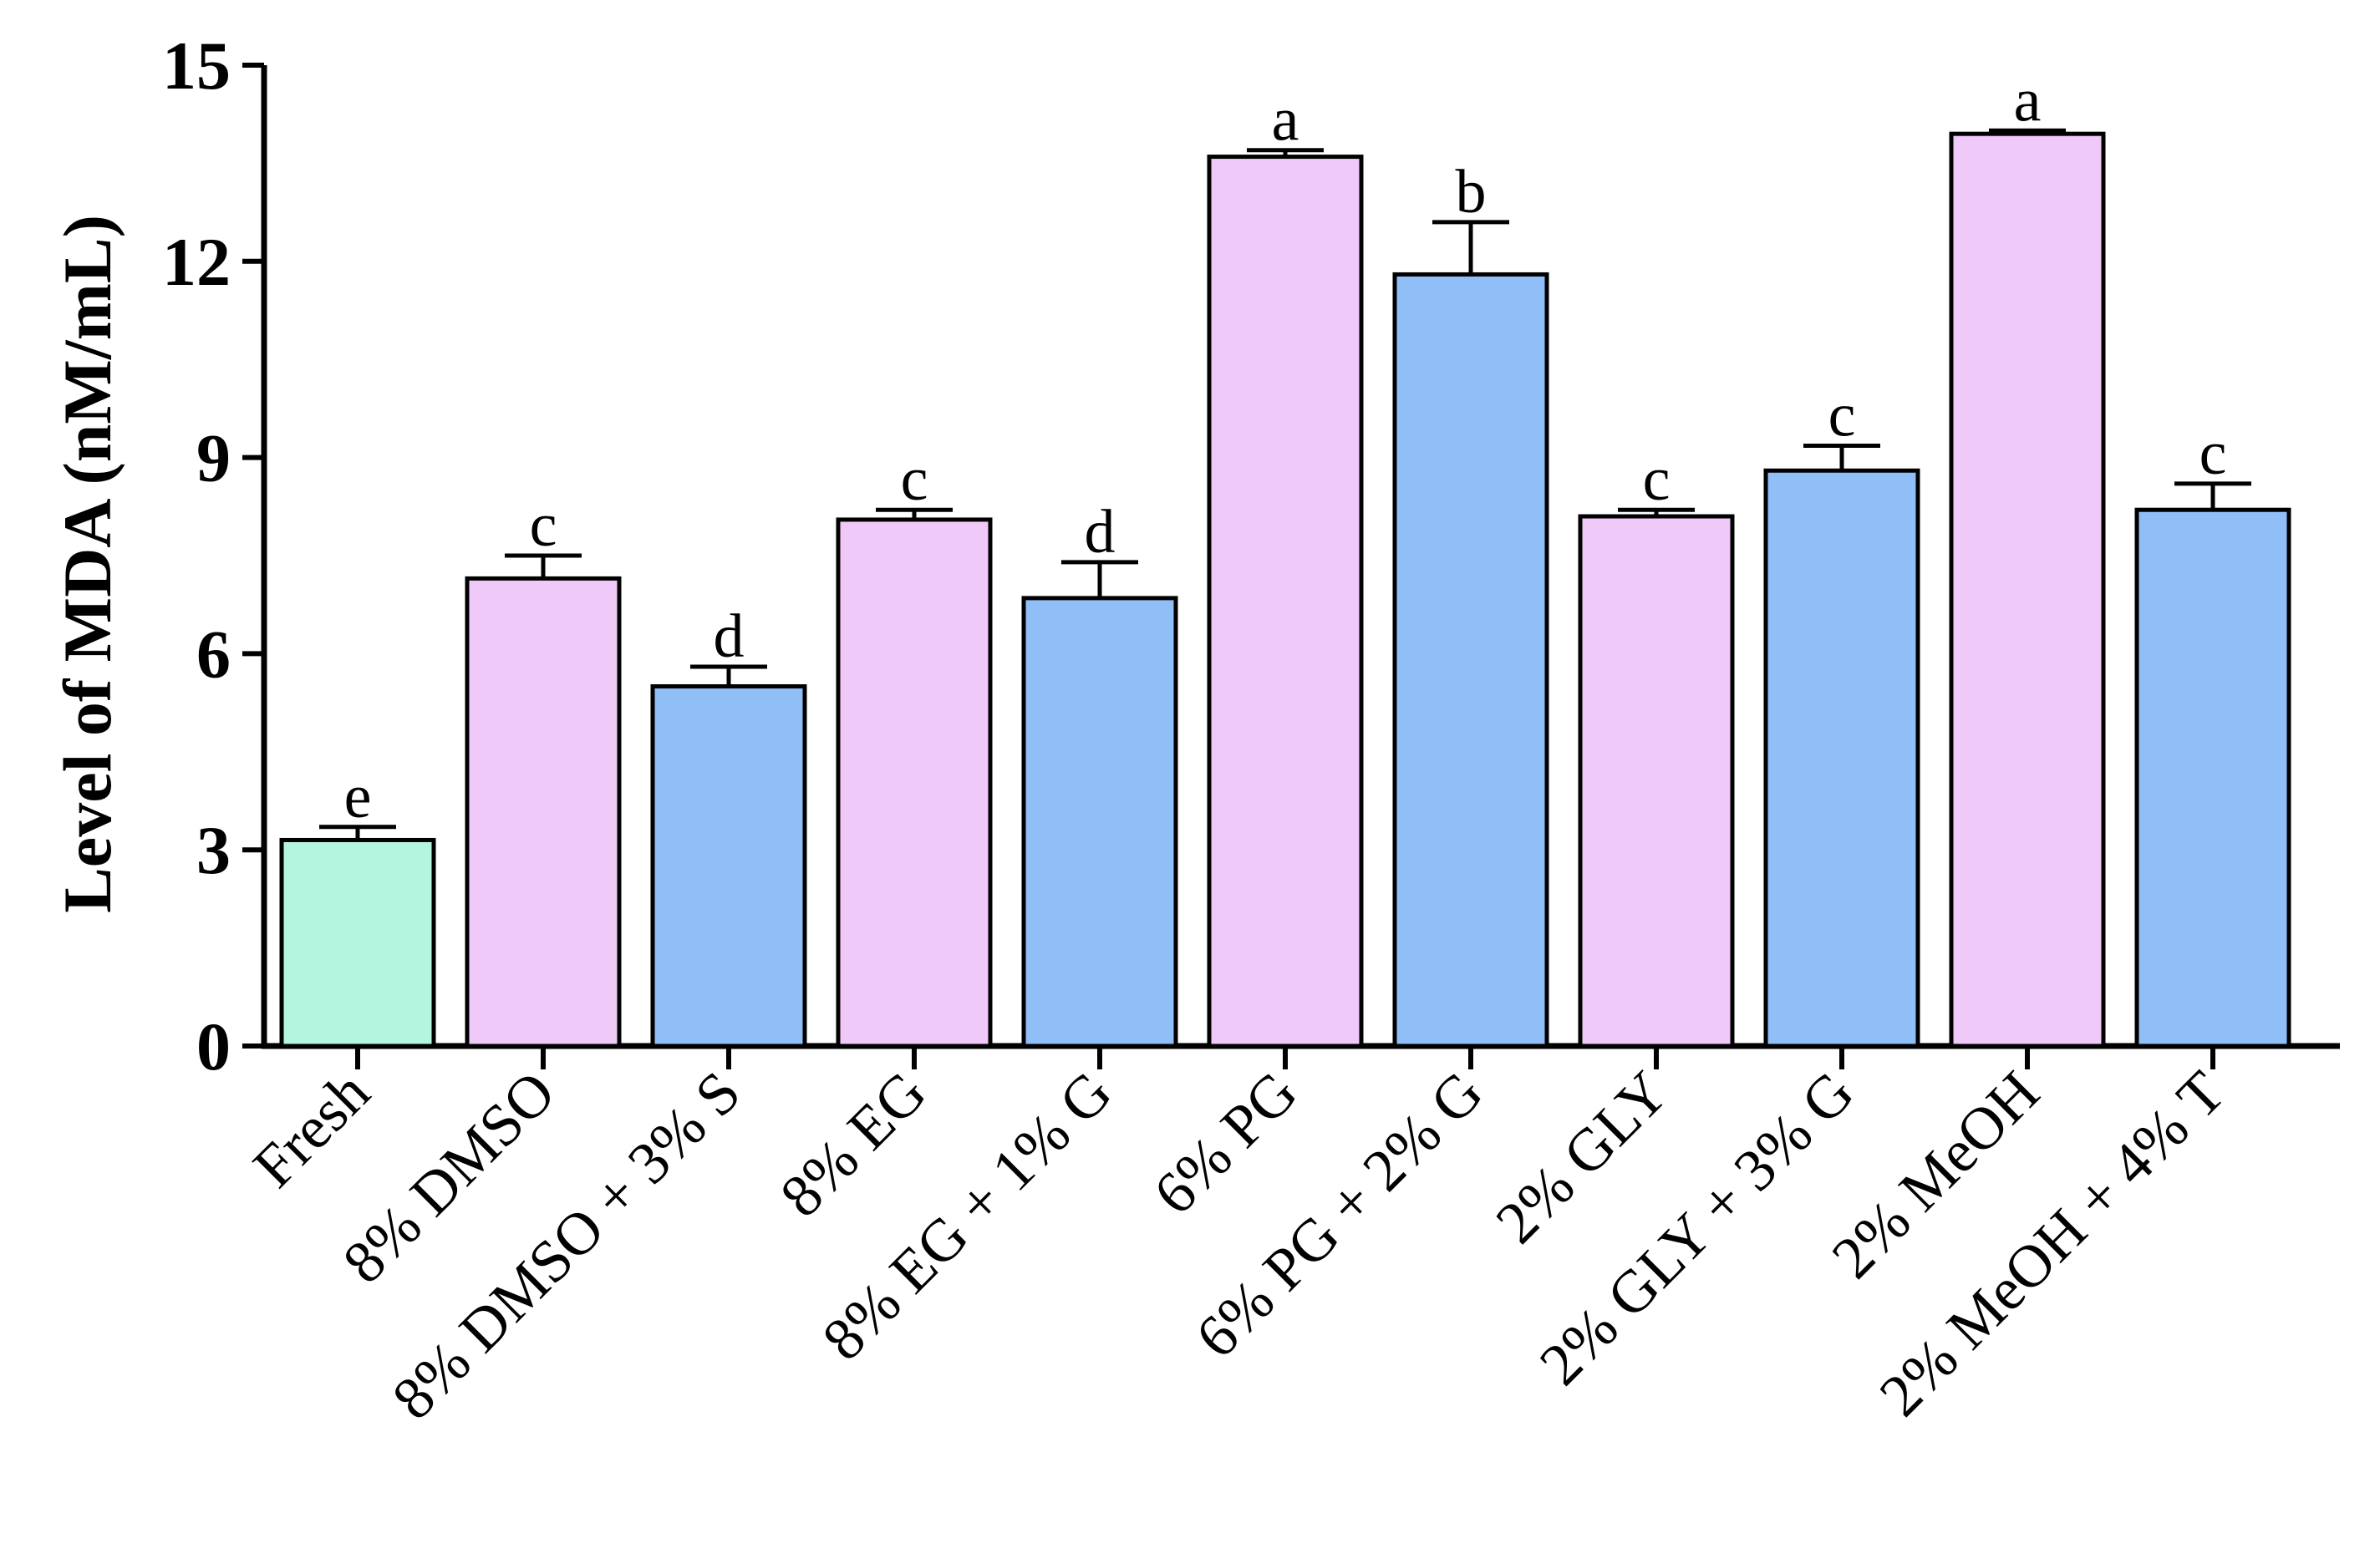 This screenshot has width=2380, height=1564. What do you see at coordinates (196, 66) in the screenshot?
I see `y-tick-label: 15` at bounding box center [196, 66].